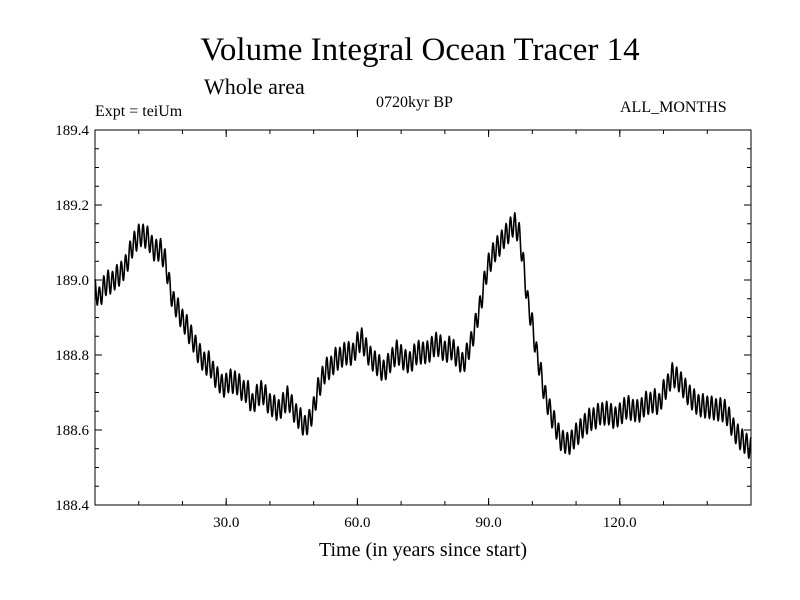 The width and height of the screenshot is (800, 600). Describe the element at coordinates (72, 356) in the screenshot. I see `y-tick-label: 188.8` at that location.